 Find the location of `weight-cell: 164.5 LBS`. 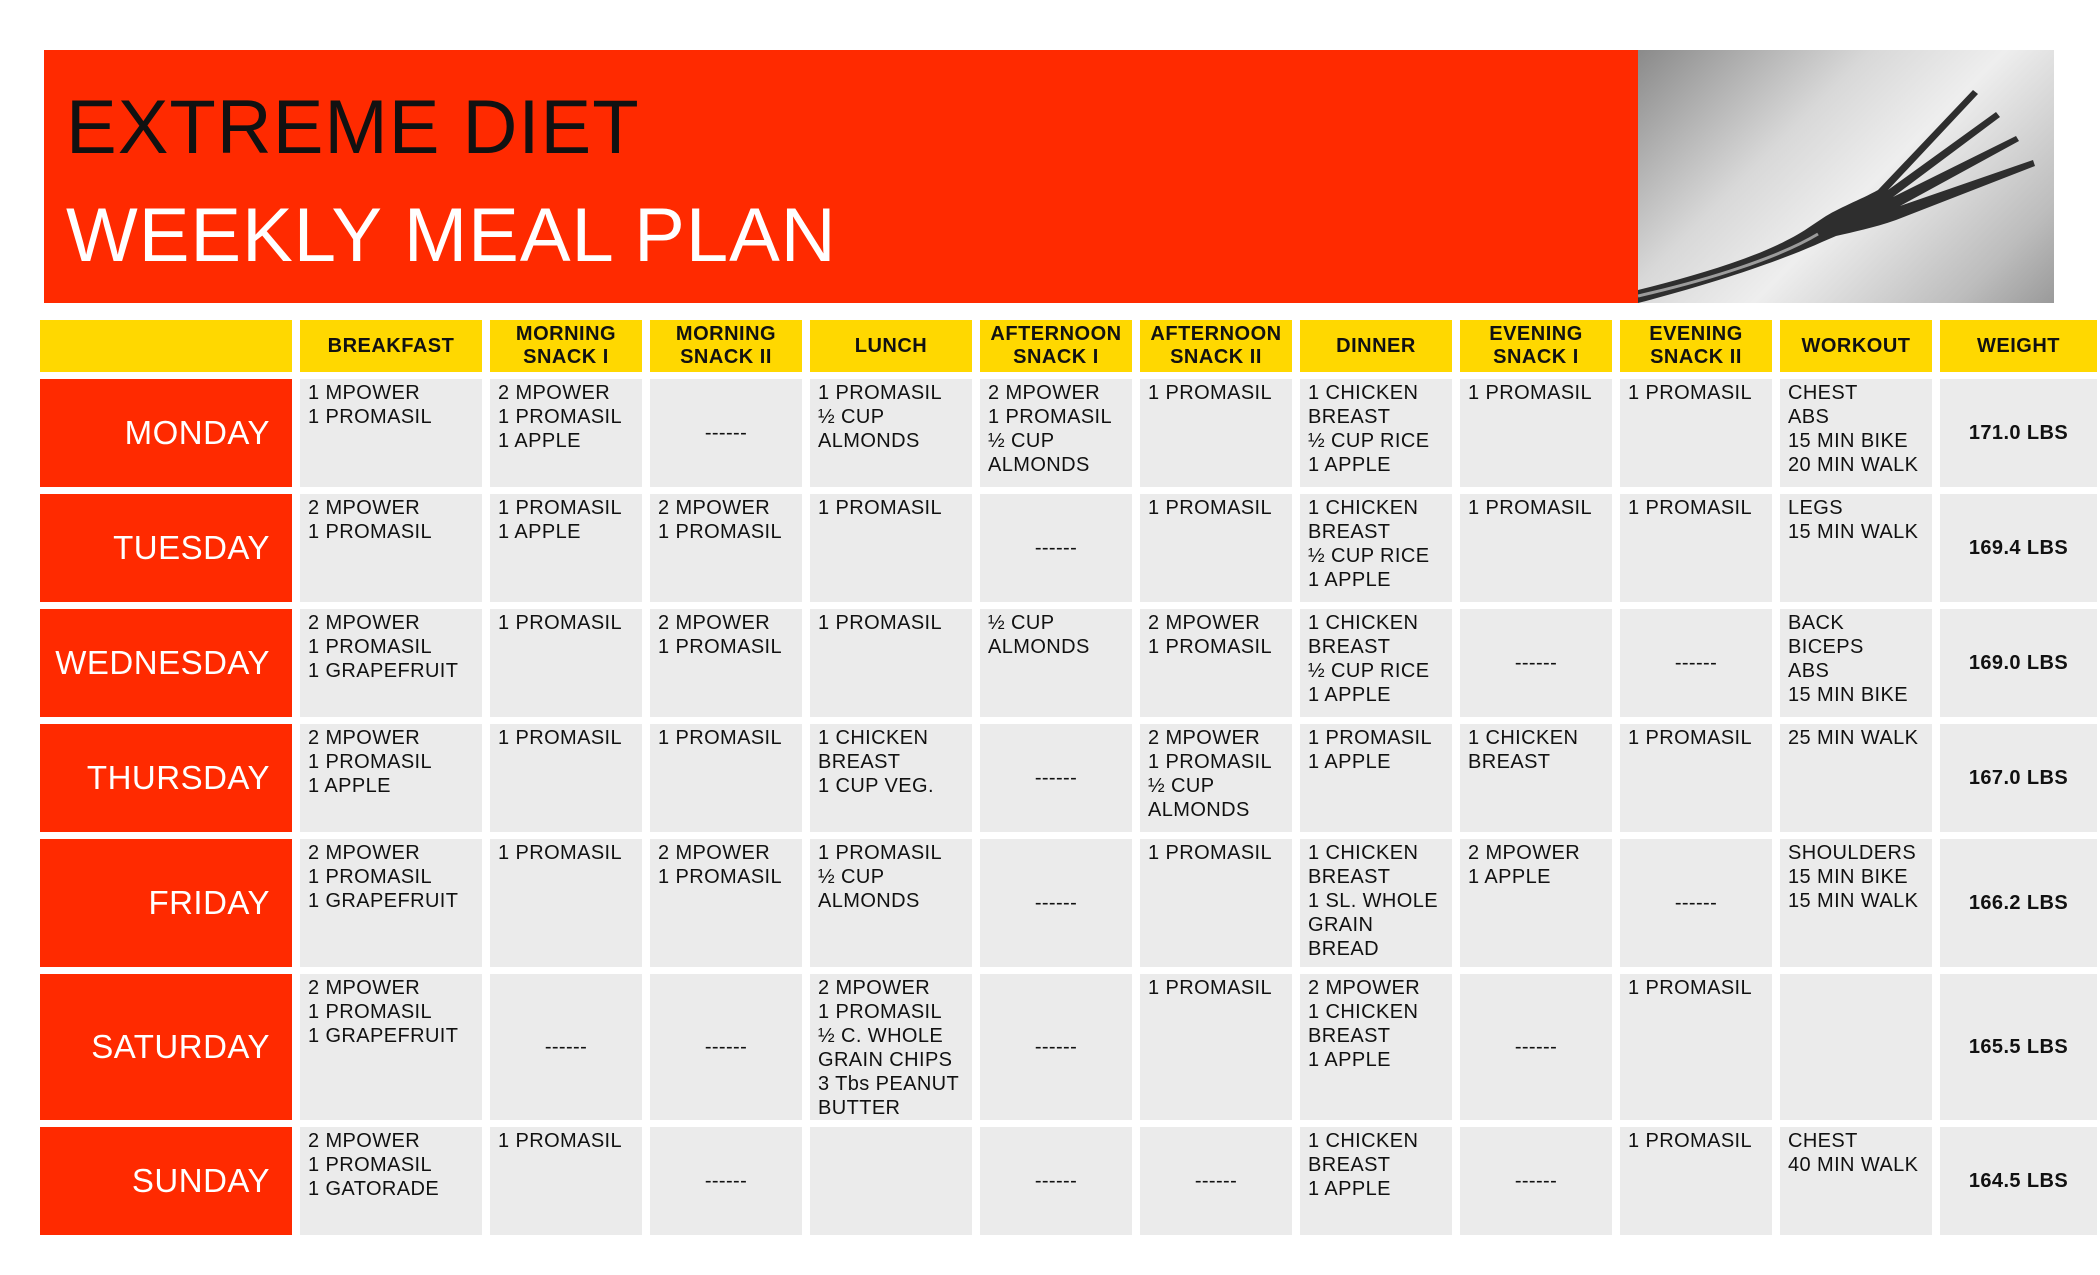

weight-cell: 164.5 LBS is located at coordinates (2018, 1181).